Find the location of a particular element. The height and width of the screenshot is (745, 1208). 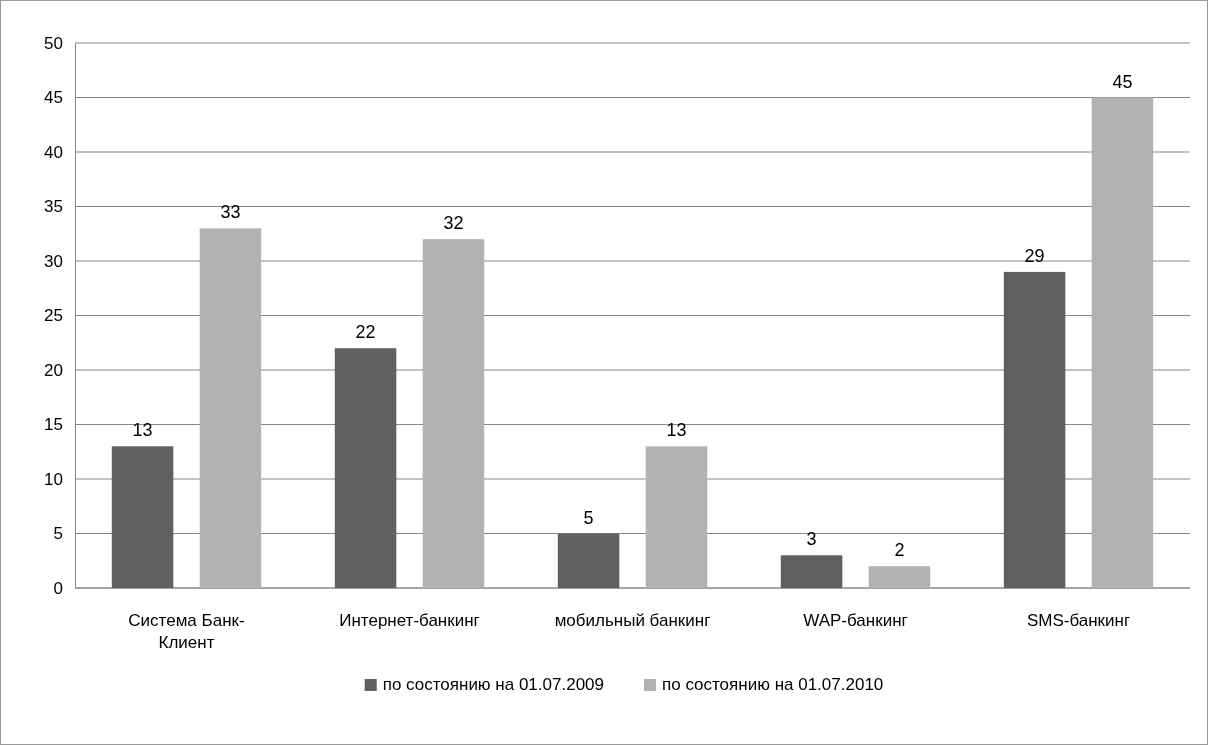

y-tick-label: 30 is located at coordinates (53, 261).